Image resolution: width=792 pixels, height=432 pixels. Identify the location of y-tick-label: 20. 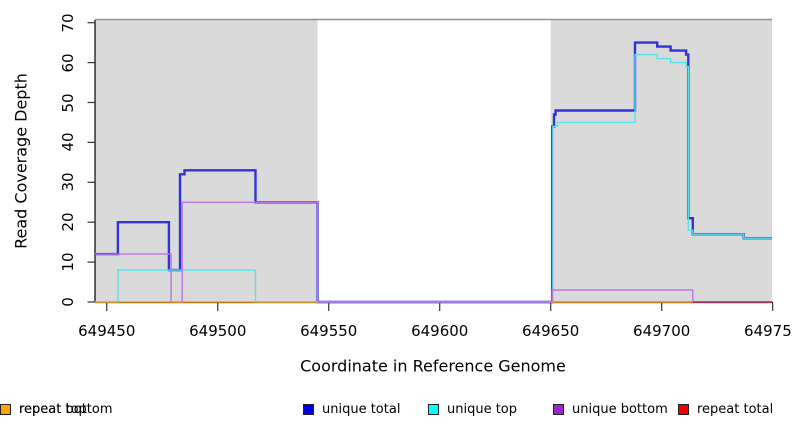
(68, 222).